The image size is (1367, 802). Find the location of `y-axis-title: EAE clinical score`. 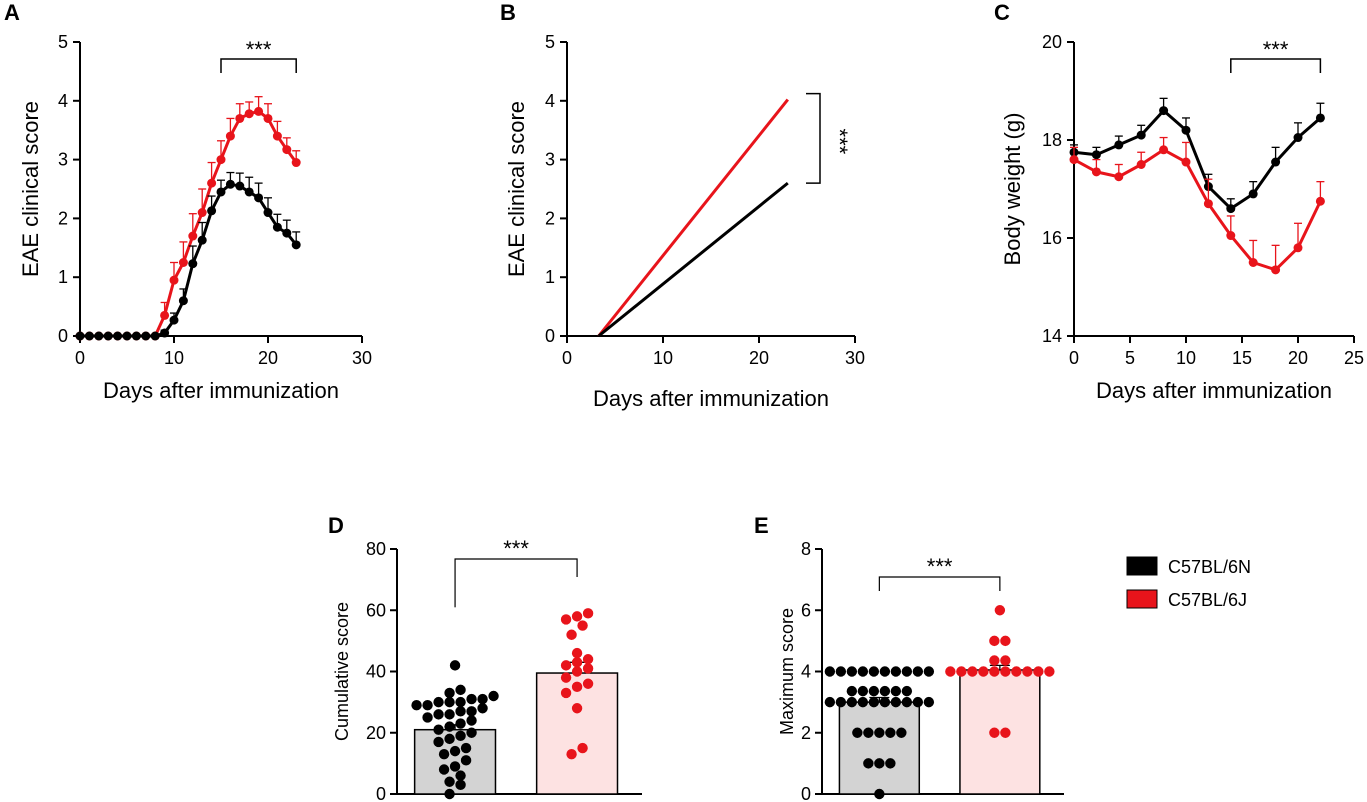

y-axis-title: EAE clinical score is located at coordinates (30, 189).